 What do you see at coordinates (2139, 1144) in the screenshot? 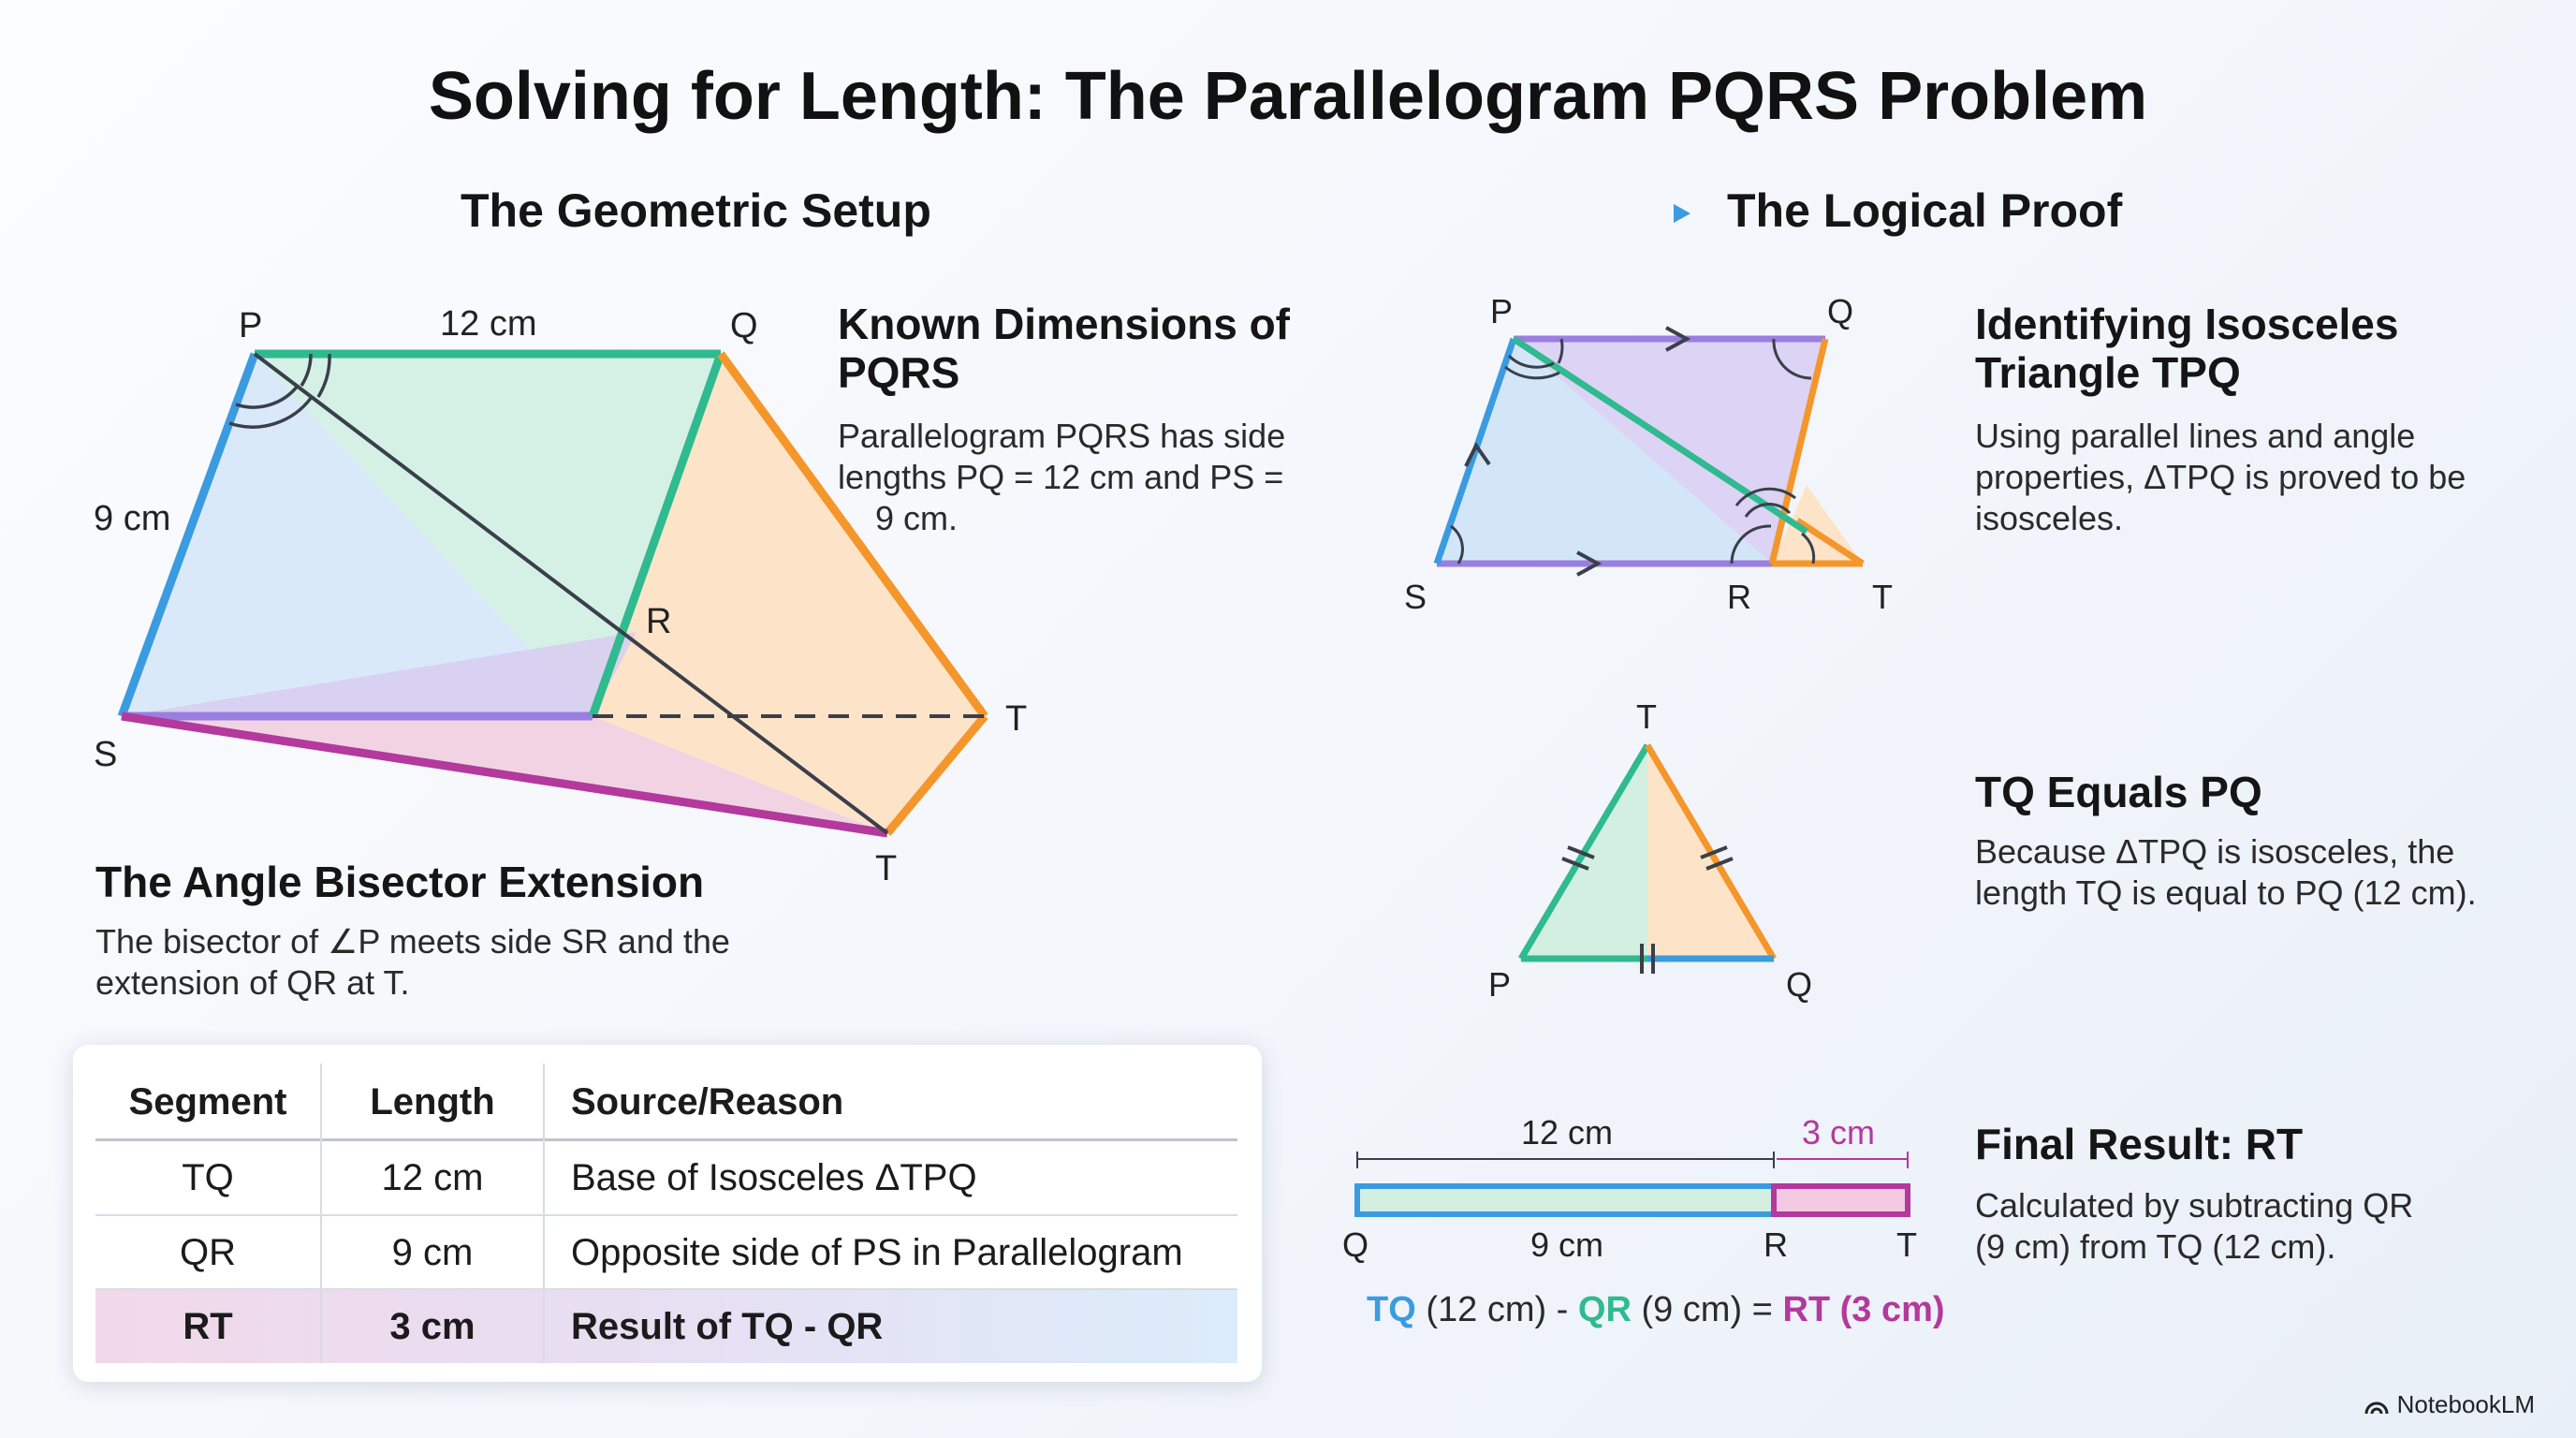
I see `step3-heading: Final Result: RT` at bounding box center [2139, 1144].